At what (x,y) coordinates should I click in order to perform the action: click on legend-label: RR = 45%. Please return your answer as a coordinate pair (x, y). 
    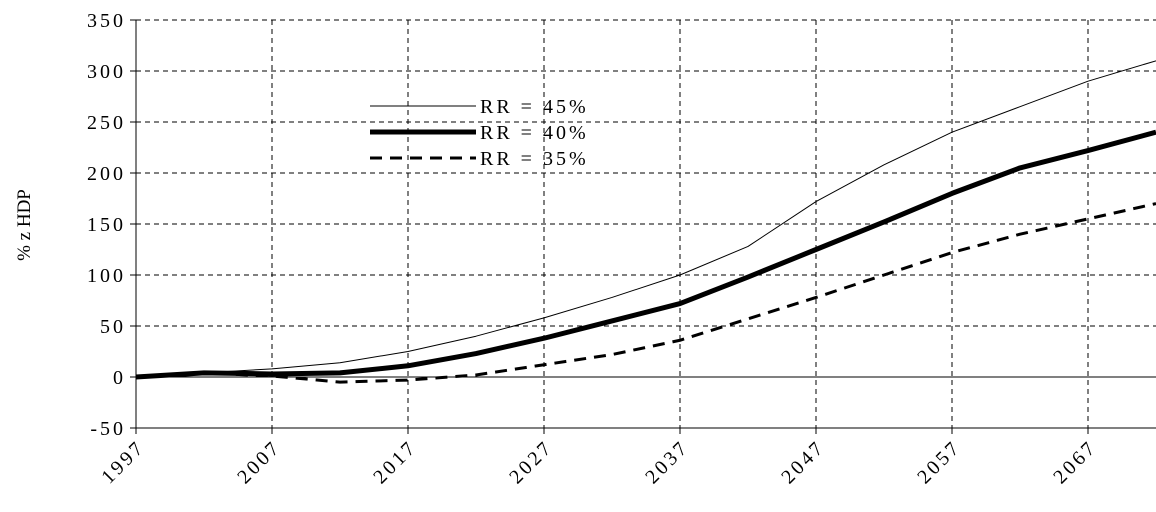
    Looking at the image, I should click on (534, 107).